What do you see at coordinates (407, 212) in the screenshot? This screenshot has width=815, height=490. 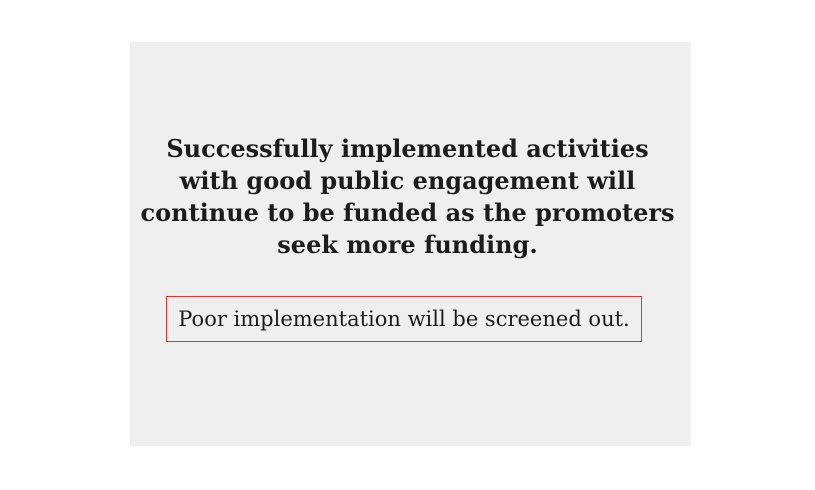 I see `headline-line-3: continue to be funded as the promoters` at bounding box center [407, 212].